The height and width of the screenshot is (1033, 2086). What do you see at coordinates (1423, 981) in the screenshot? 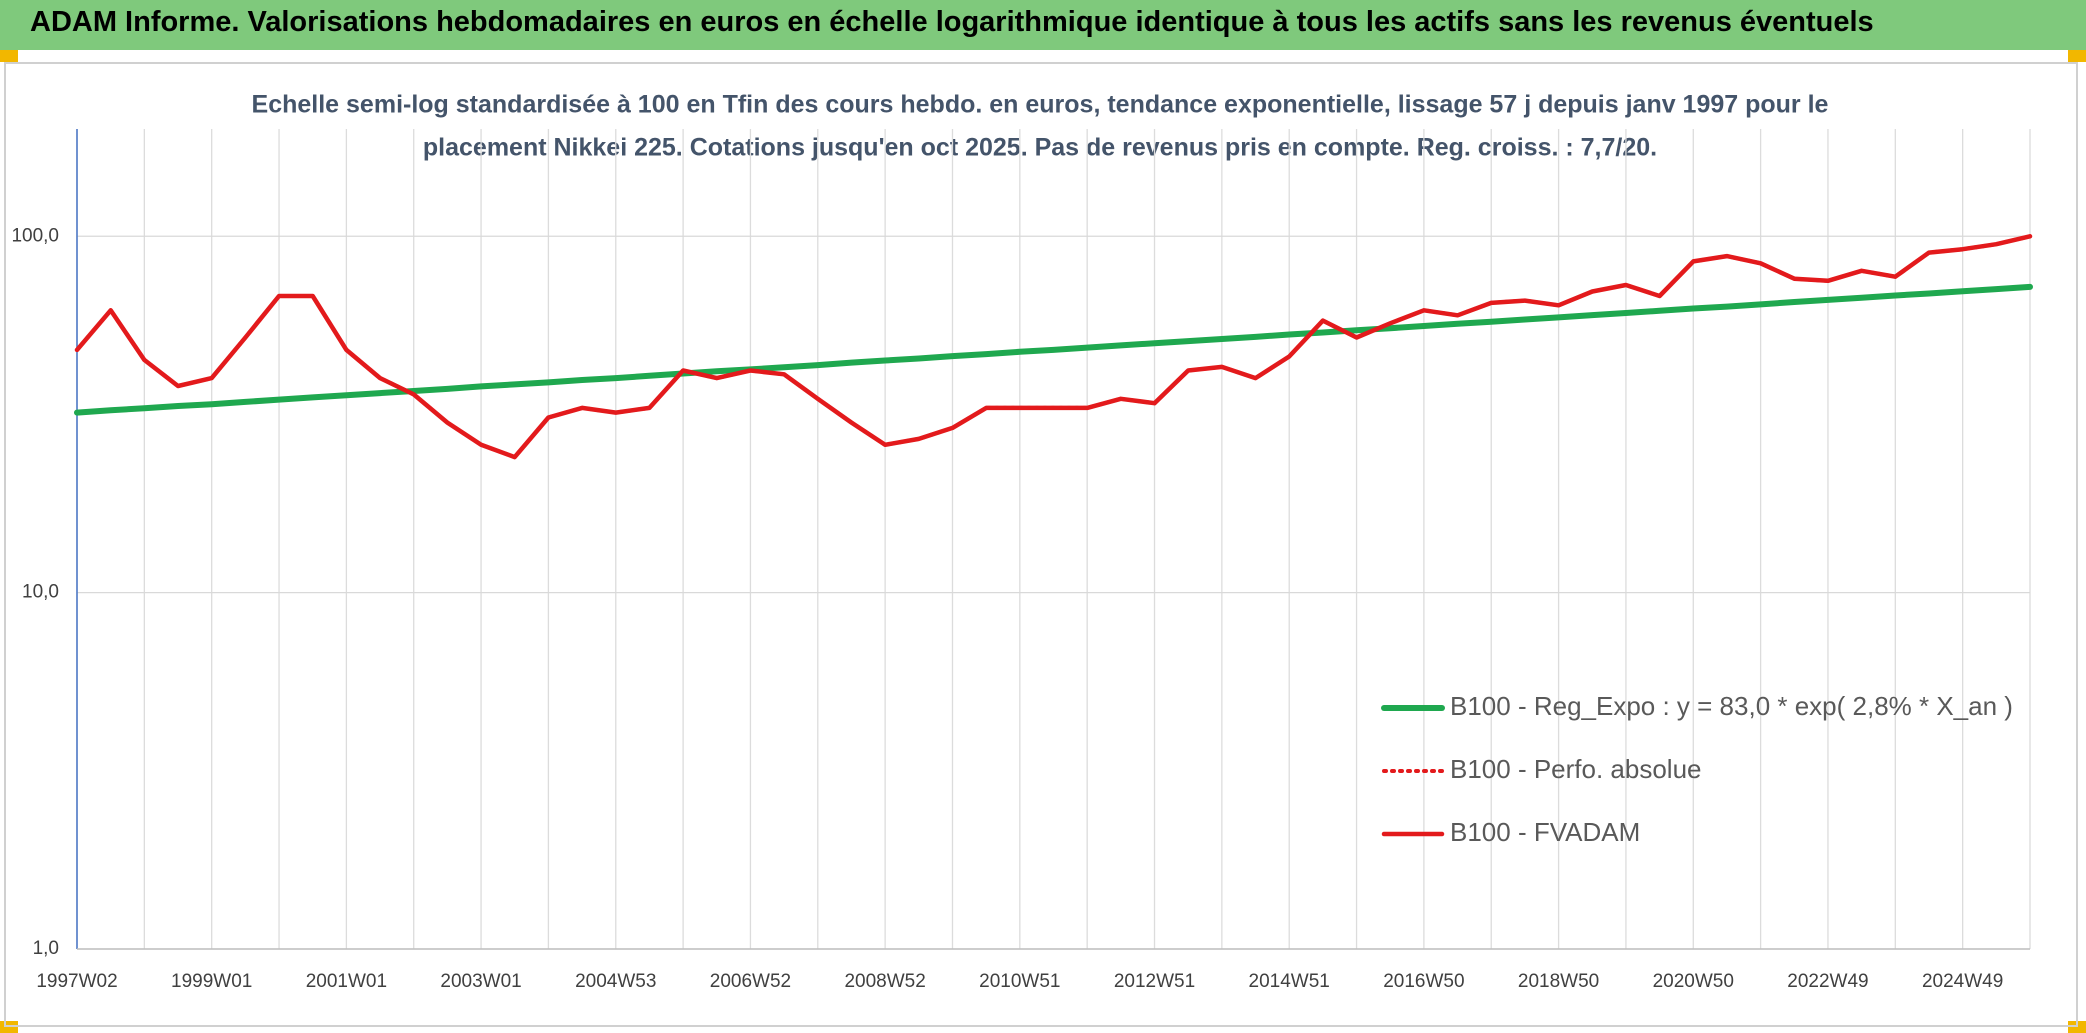
I see `x-tick-label: 2016W50` at bounding box center [1423, 981].